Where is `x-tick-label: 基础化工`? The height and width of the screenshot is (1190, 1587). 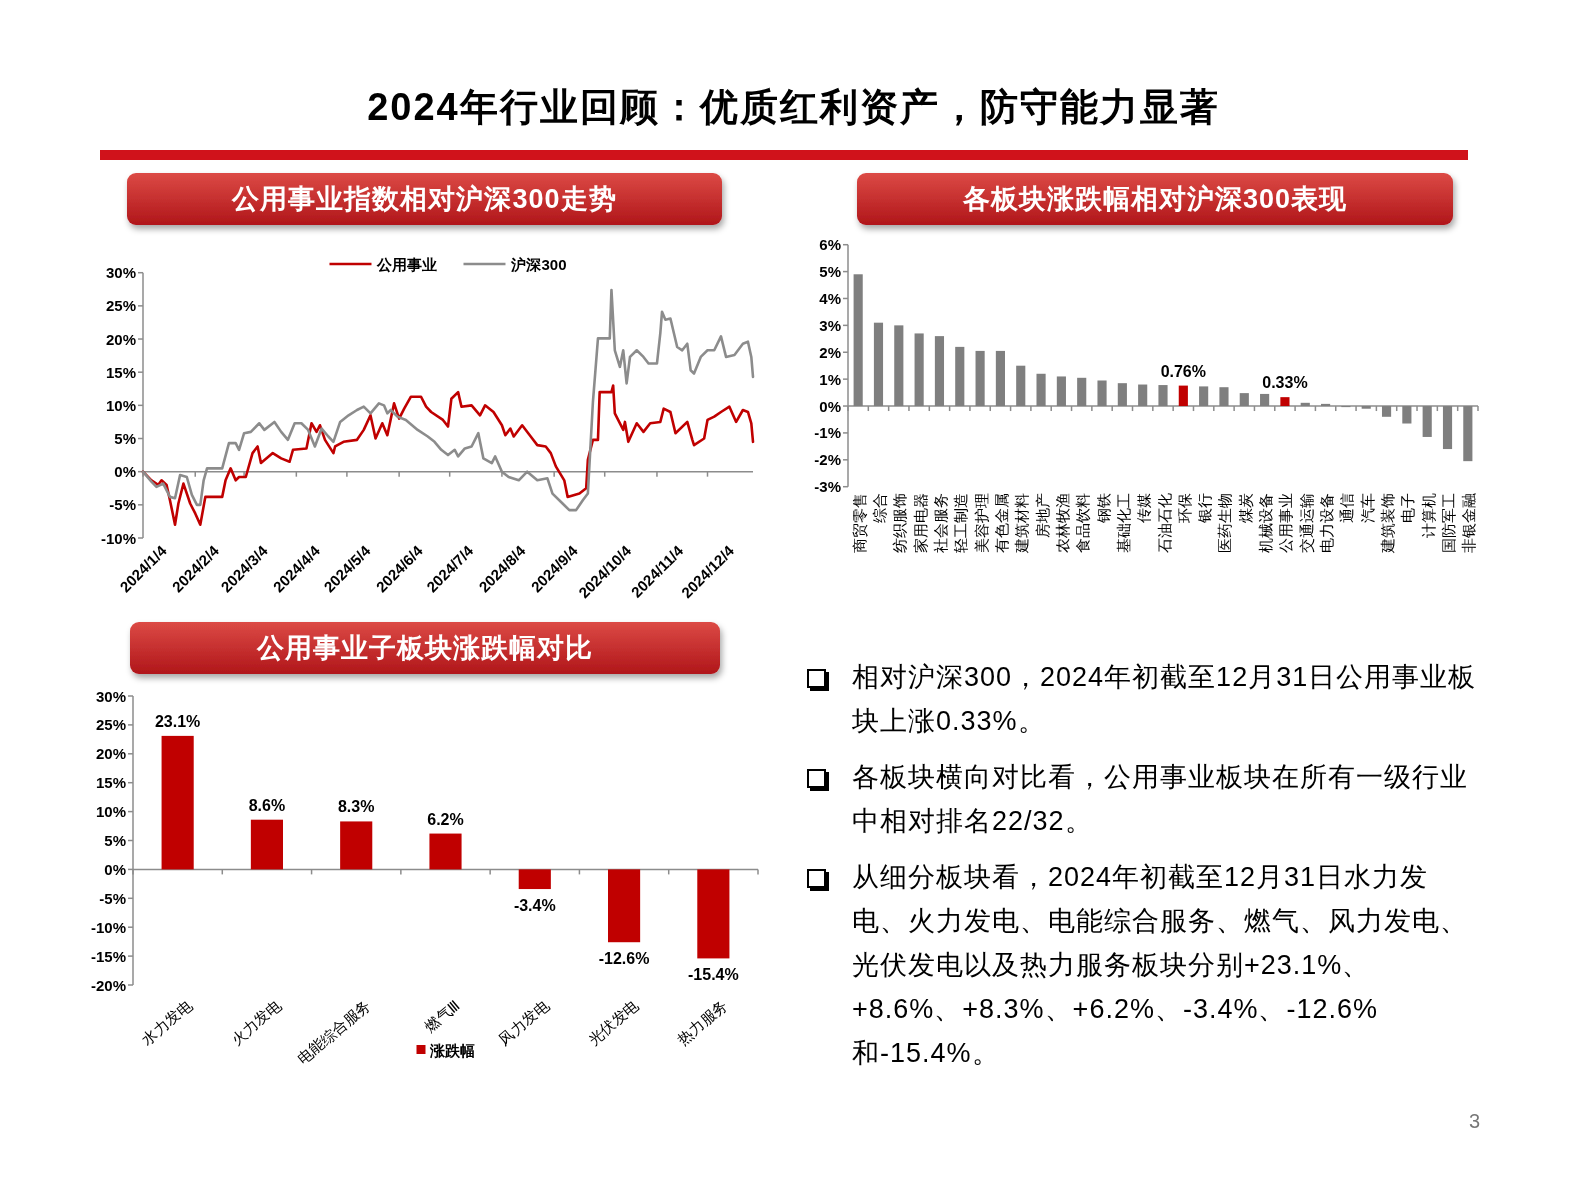
x-tick-label: 基础化工 is located at coordinates (1123, 522).